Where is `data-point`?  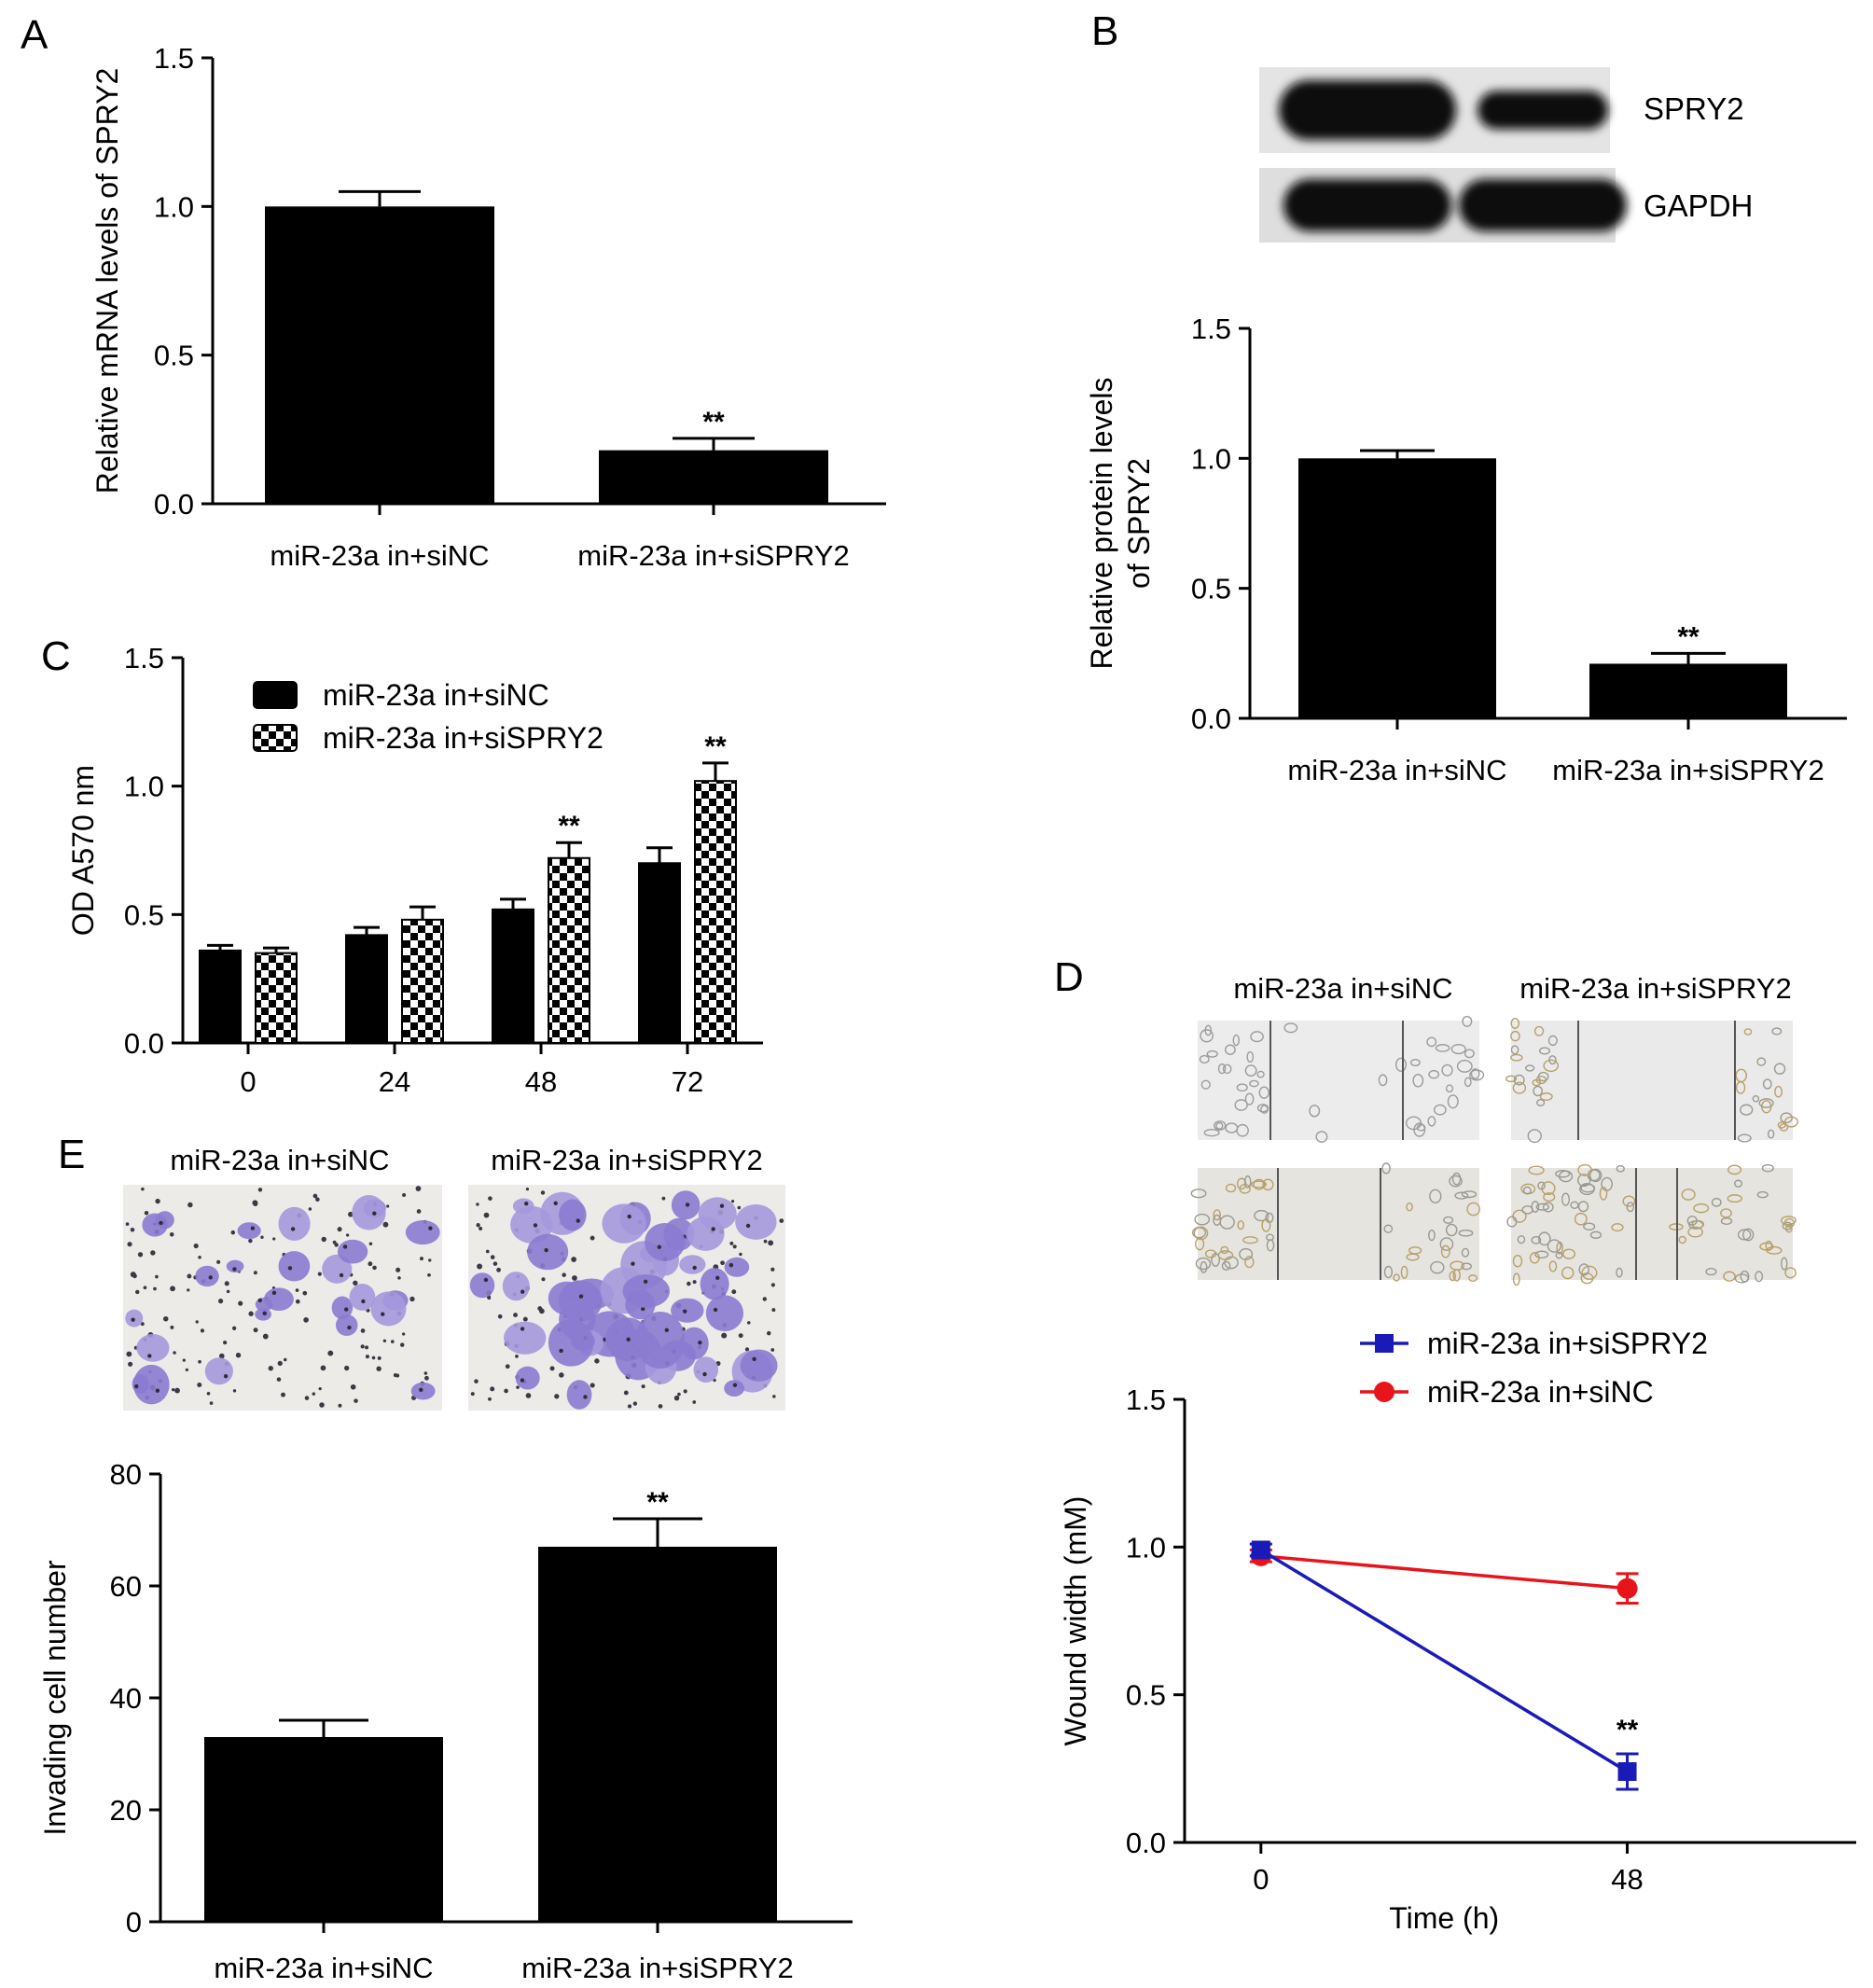 data-point is located at coordinates (1627, 1589).